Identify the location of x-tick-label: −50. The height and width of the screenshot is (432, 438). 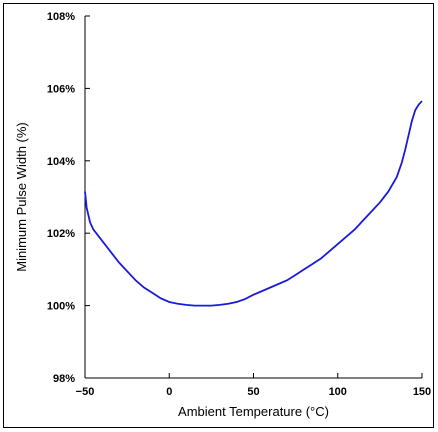
(85, 392).